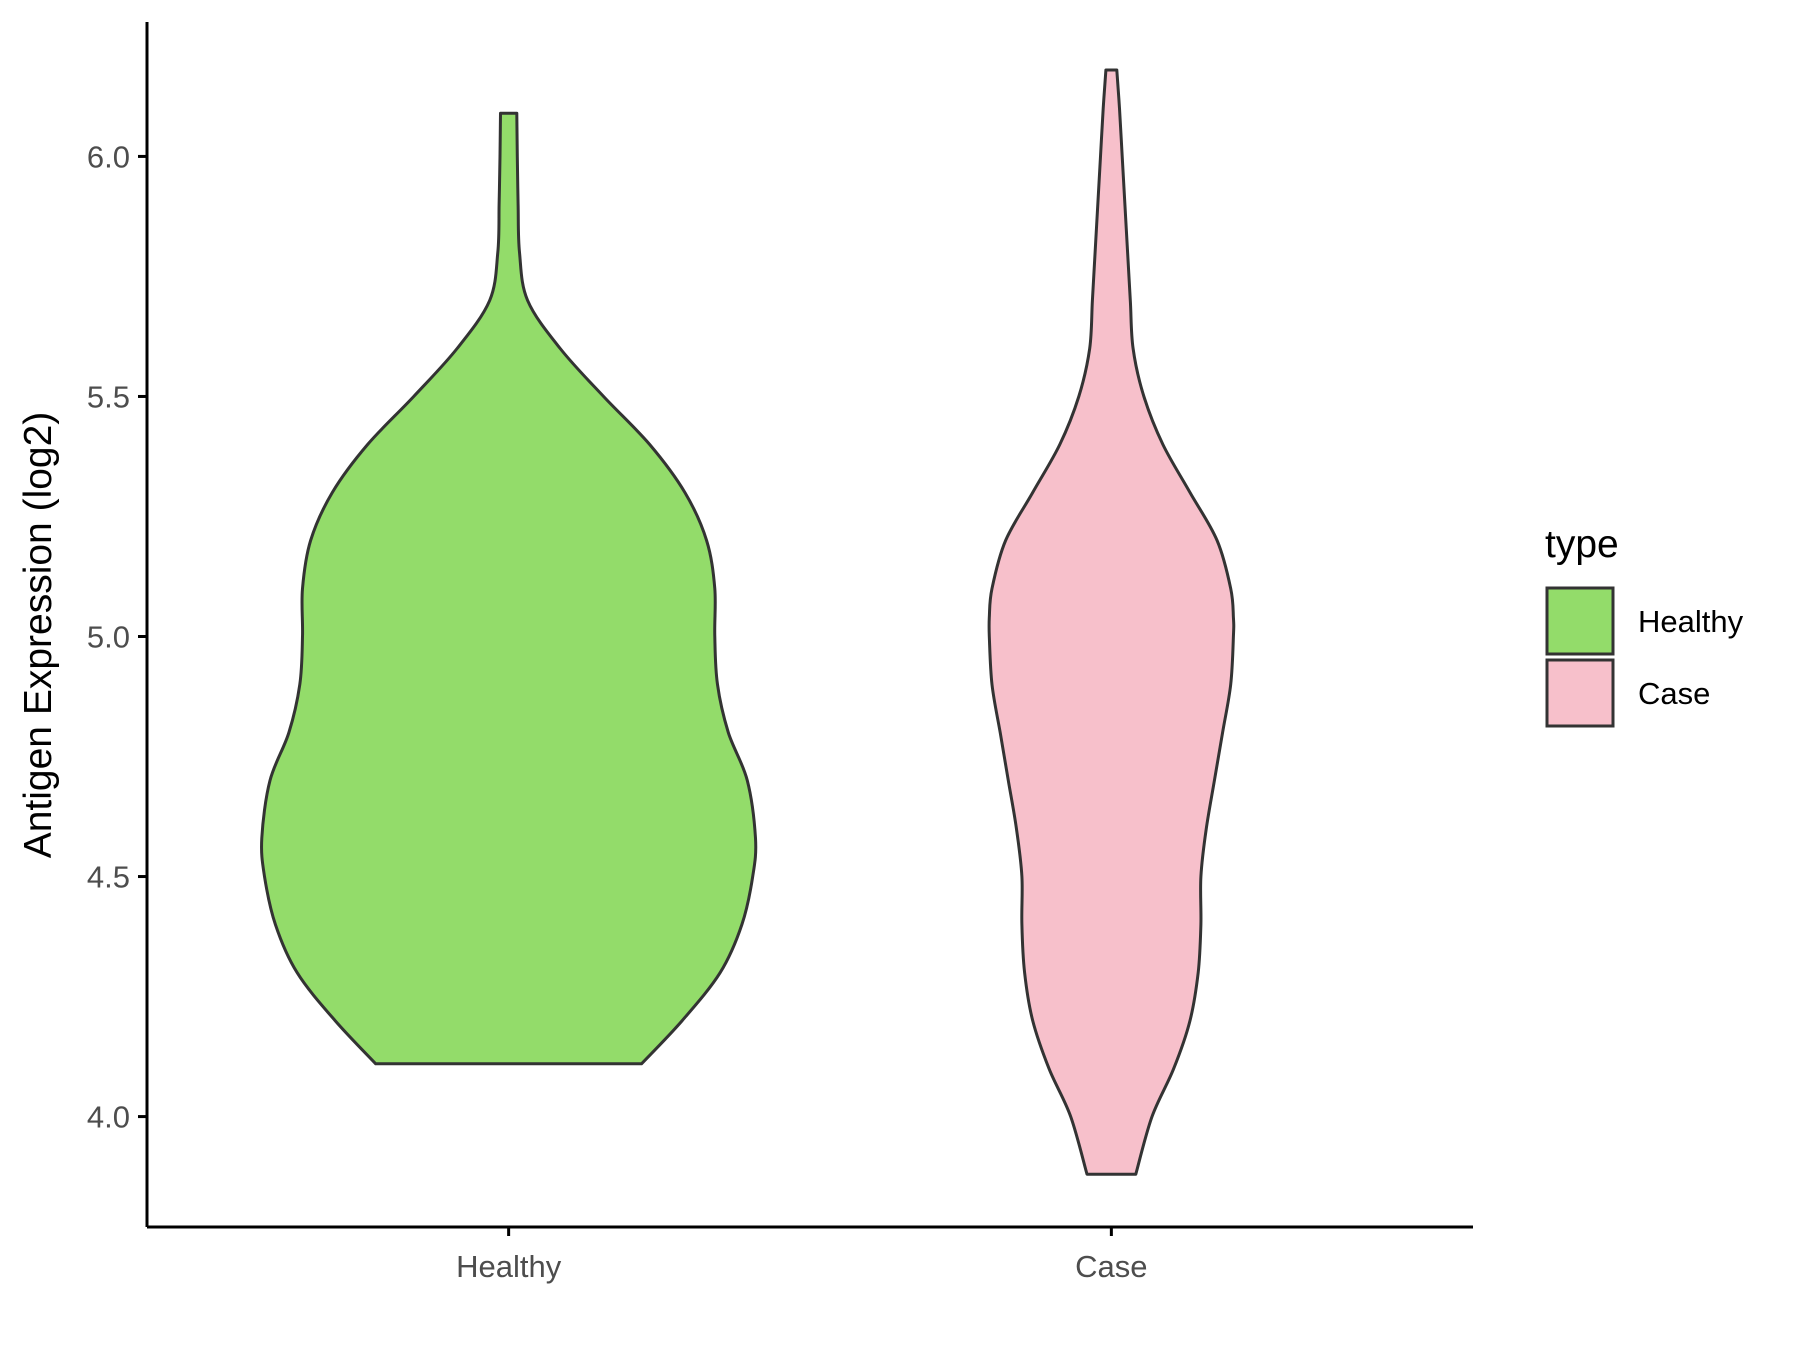 Image resolution: width=1800 pixels, height=1350 pixels. What do you see at coordinates (509, 1266) in the screenshot?
I see `x-tick-label: Healthy` at bounding box center [509, 1266].